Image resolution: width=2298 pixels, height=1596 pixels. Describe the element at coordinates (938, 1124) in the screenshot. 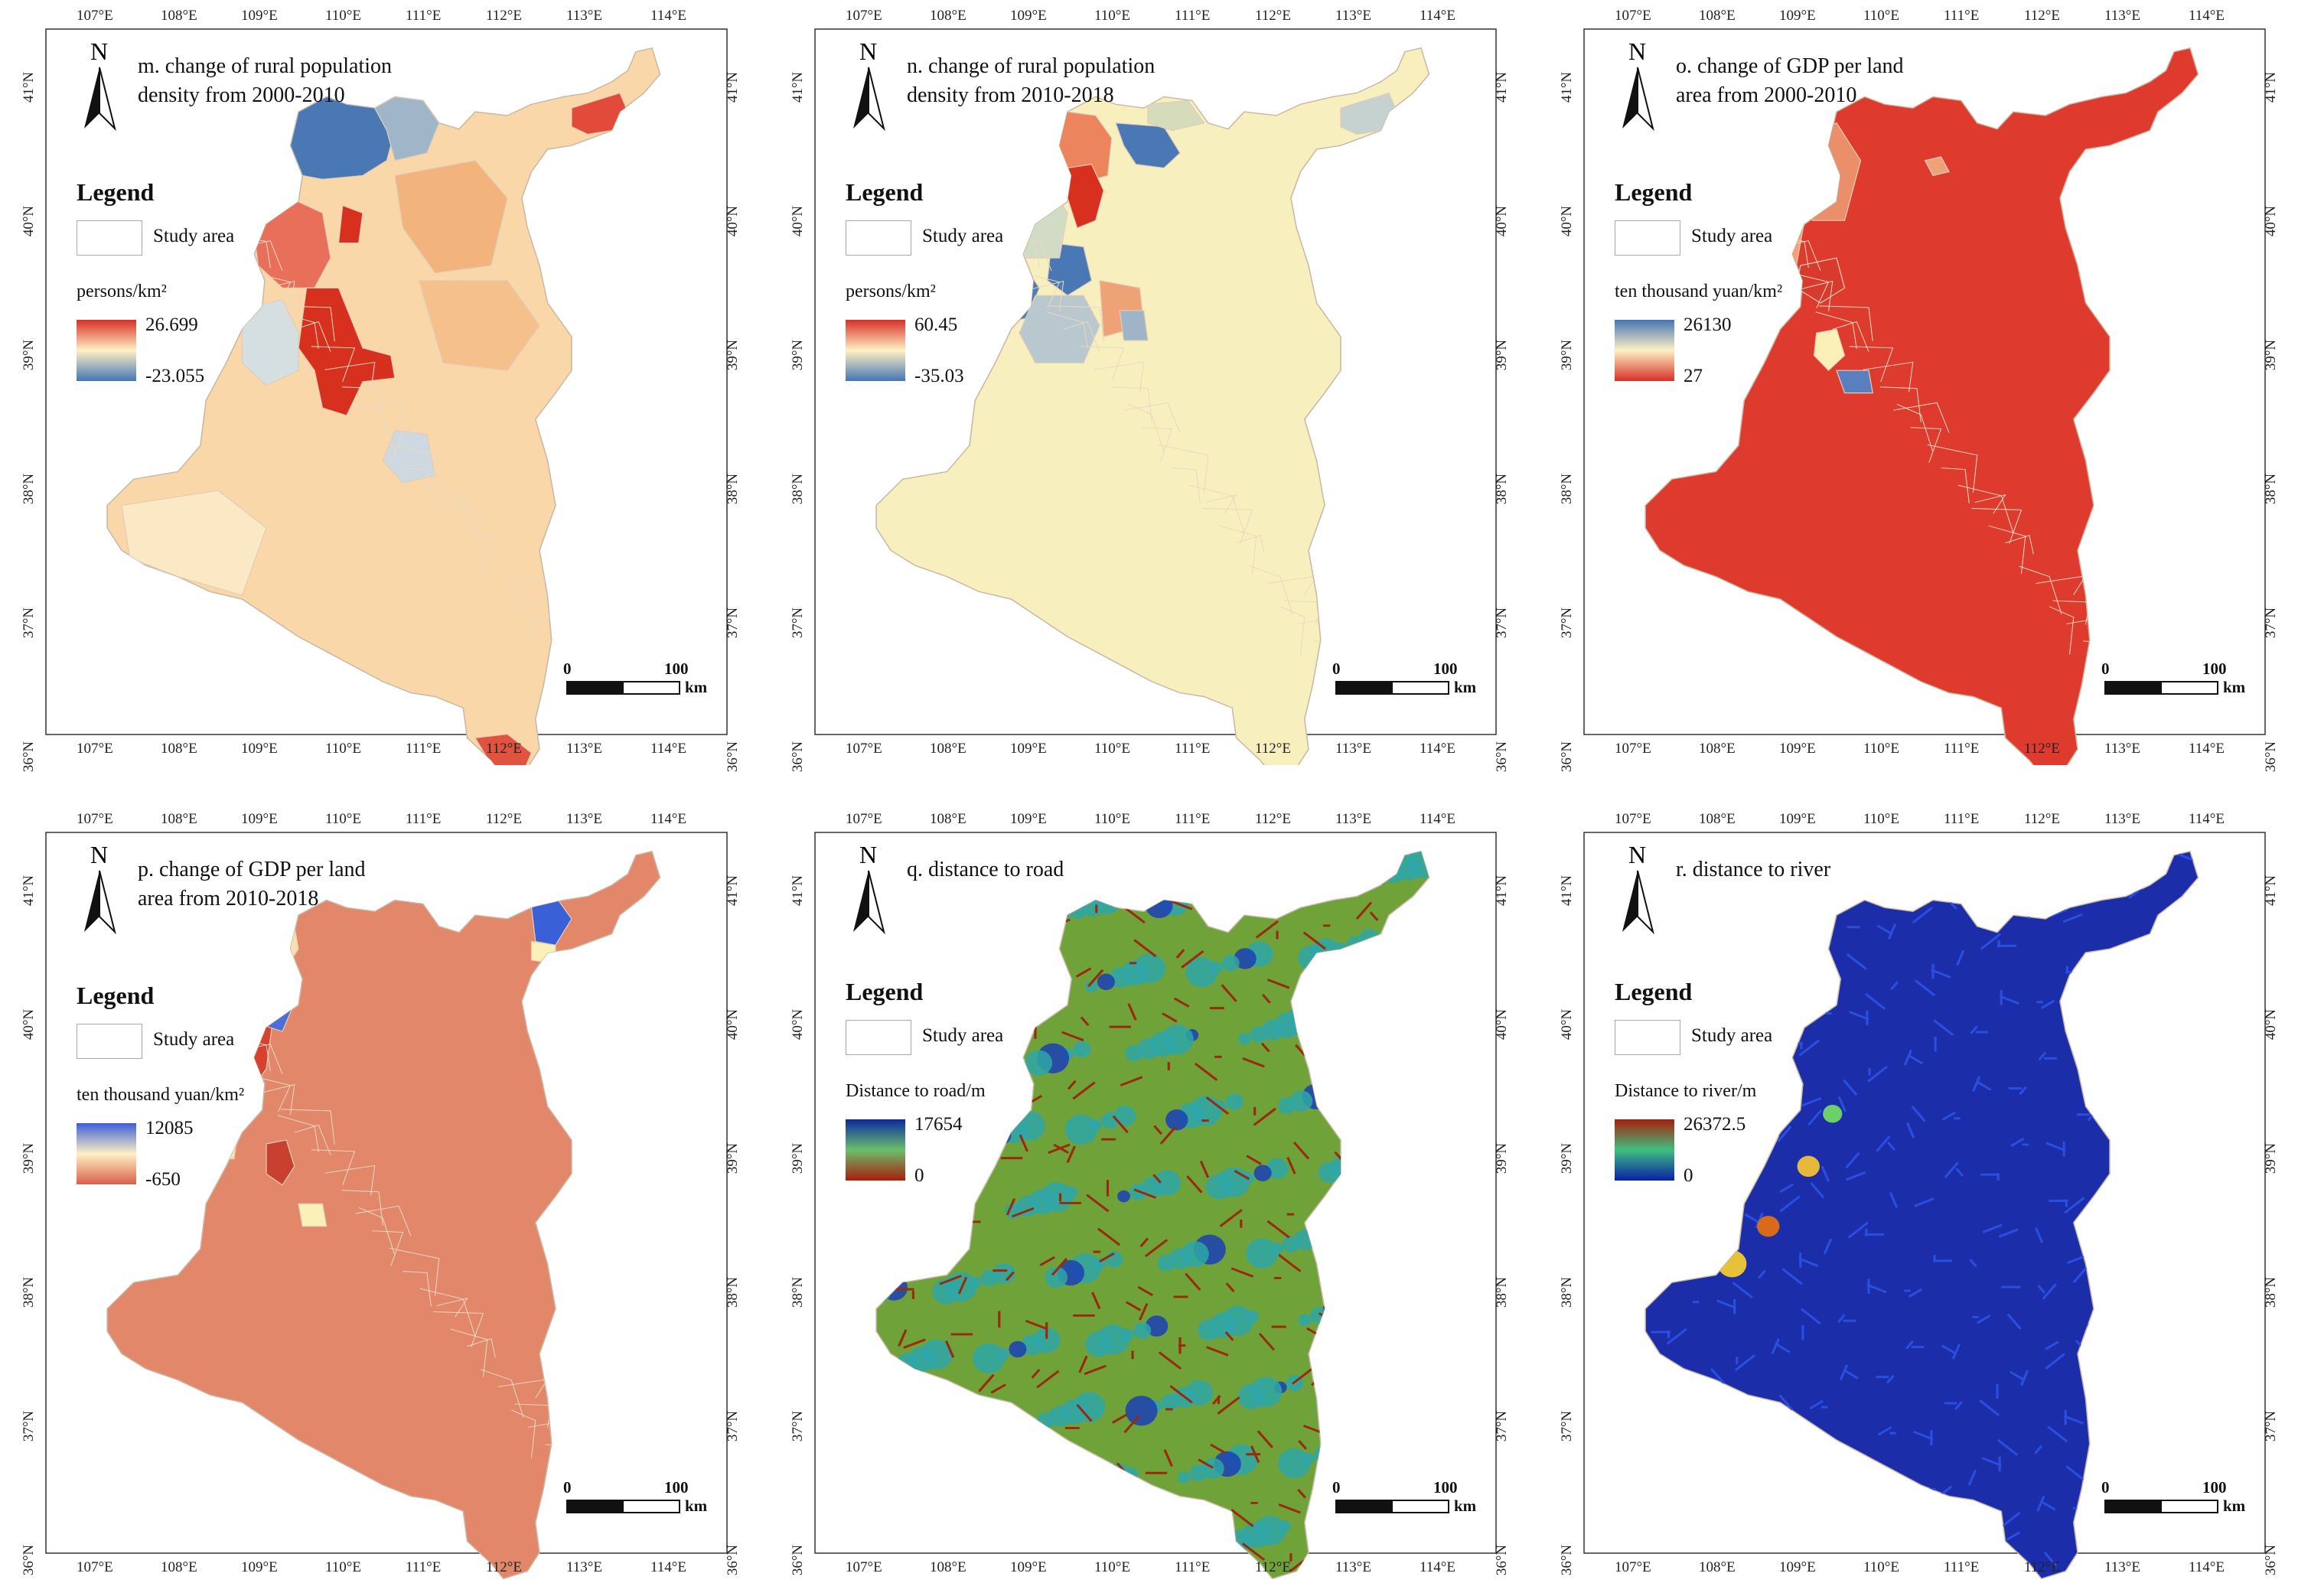

I see `legend-max: 17654` at that location.